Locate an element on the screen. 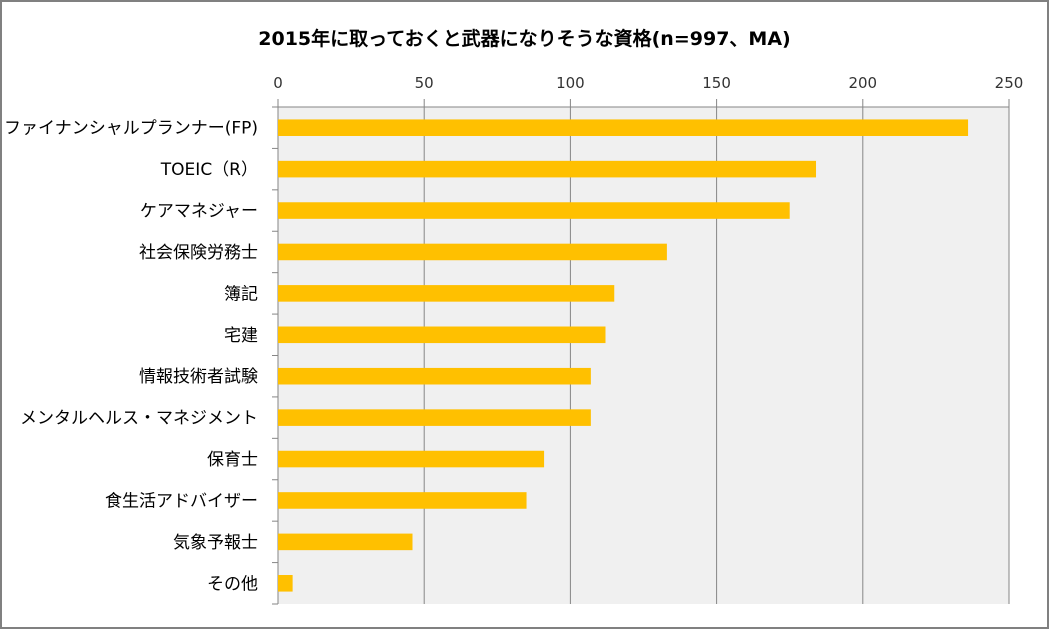 This screenshot has height=629, width=1049. category-label: 情報技術者試験 is located at coordinates (198, 377).